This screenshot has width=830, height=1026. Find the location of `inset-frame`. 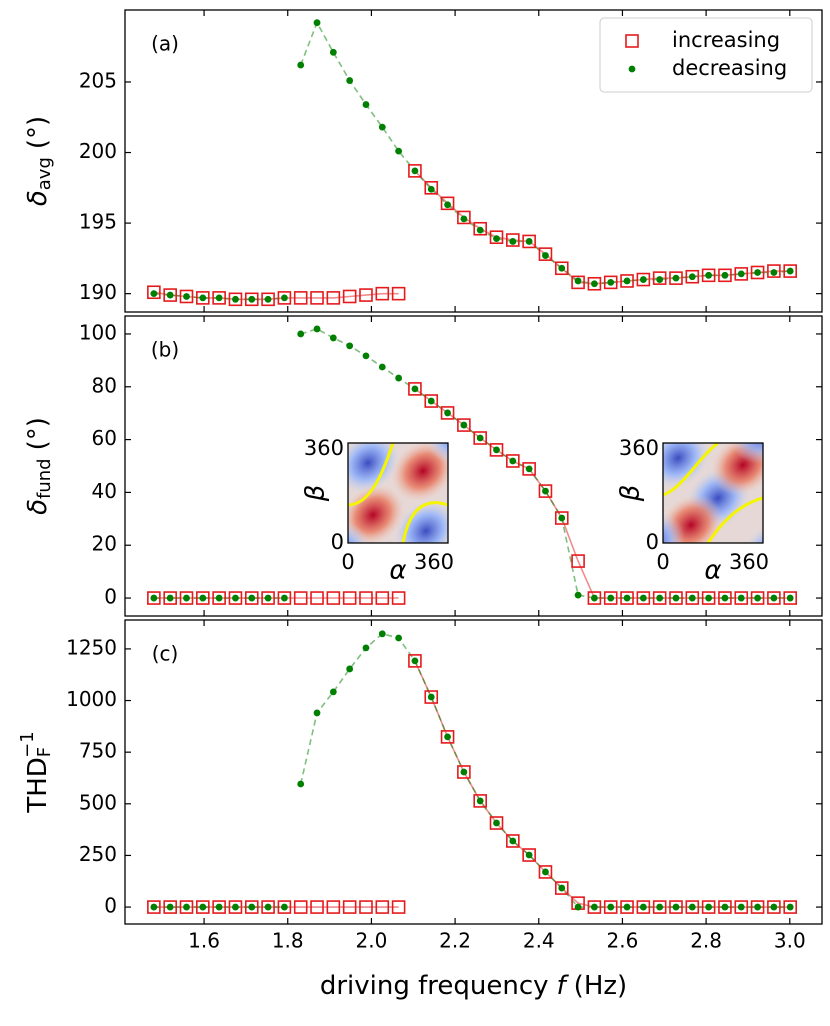

inset-frame is located at coordinates (398, 493).